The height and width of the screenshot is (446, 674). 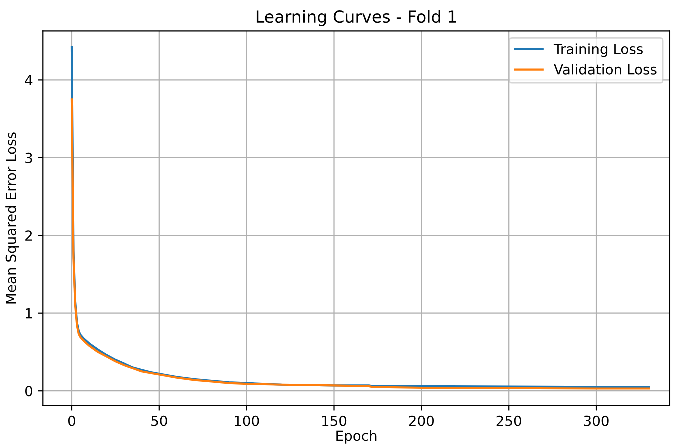 I want to click on x-tick-label: 100, so click(x=247, y=421).